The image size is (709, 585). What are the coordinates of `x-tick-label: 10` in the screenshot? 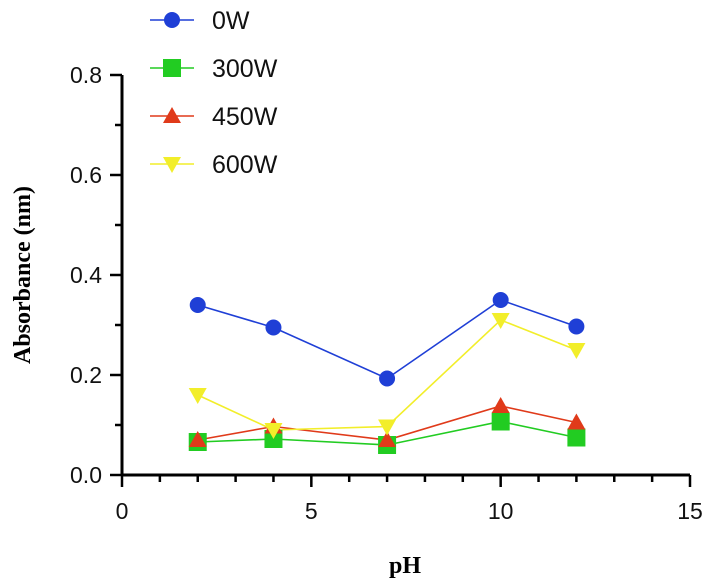 It's located at (501, 511).